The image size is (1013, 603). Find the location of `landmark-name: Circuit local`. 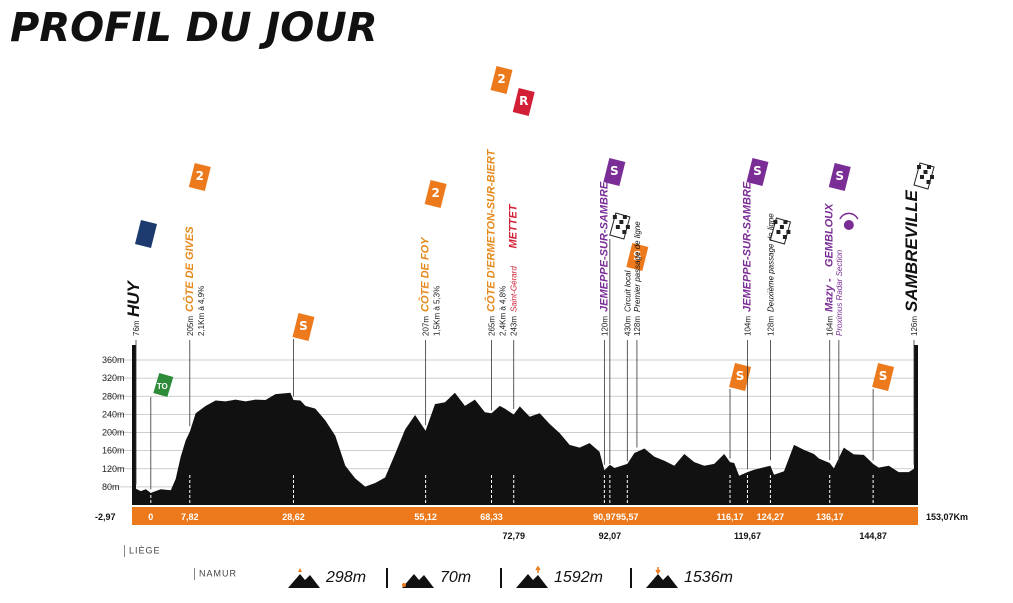

landmark-name: Circuit local is located at coordinates (627, 291).